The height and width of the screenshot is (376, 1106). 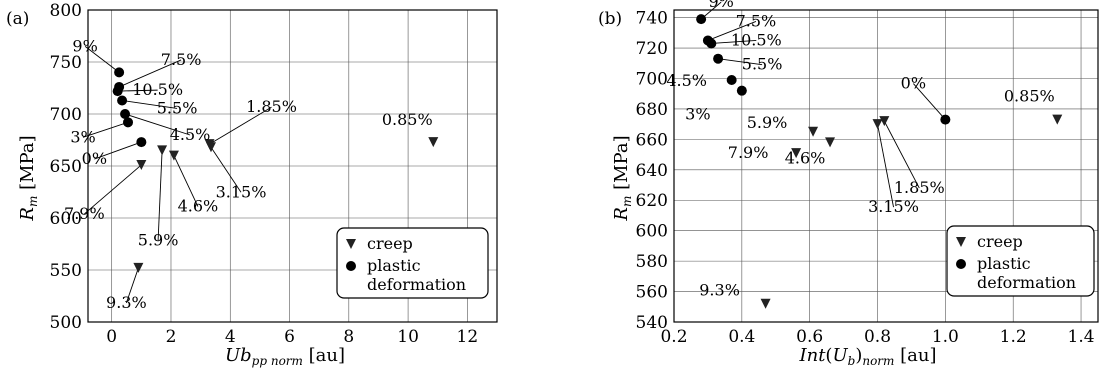 What do you see at coordinates (28, 178) in the screenshot?
I see `panel-a-ylabel: Rm [MPa]` at bounding box center [28, 178].